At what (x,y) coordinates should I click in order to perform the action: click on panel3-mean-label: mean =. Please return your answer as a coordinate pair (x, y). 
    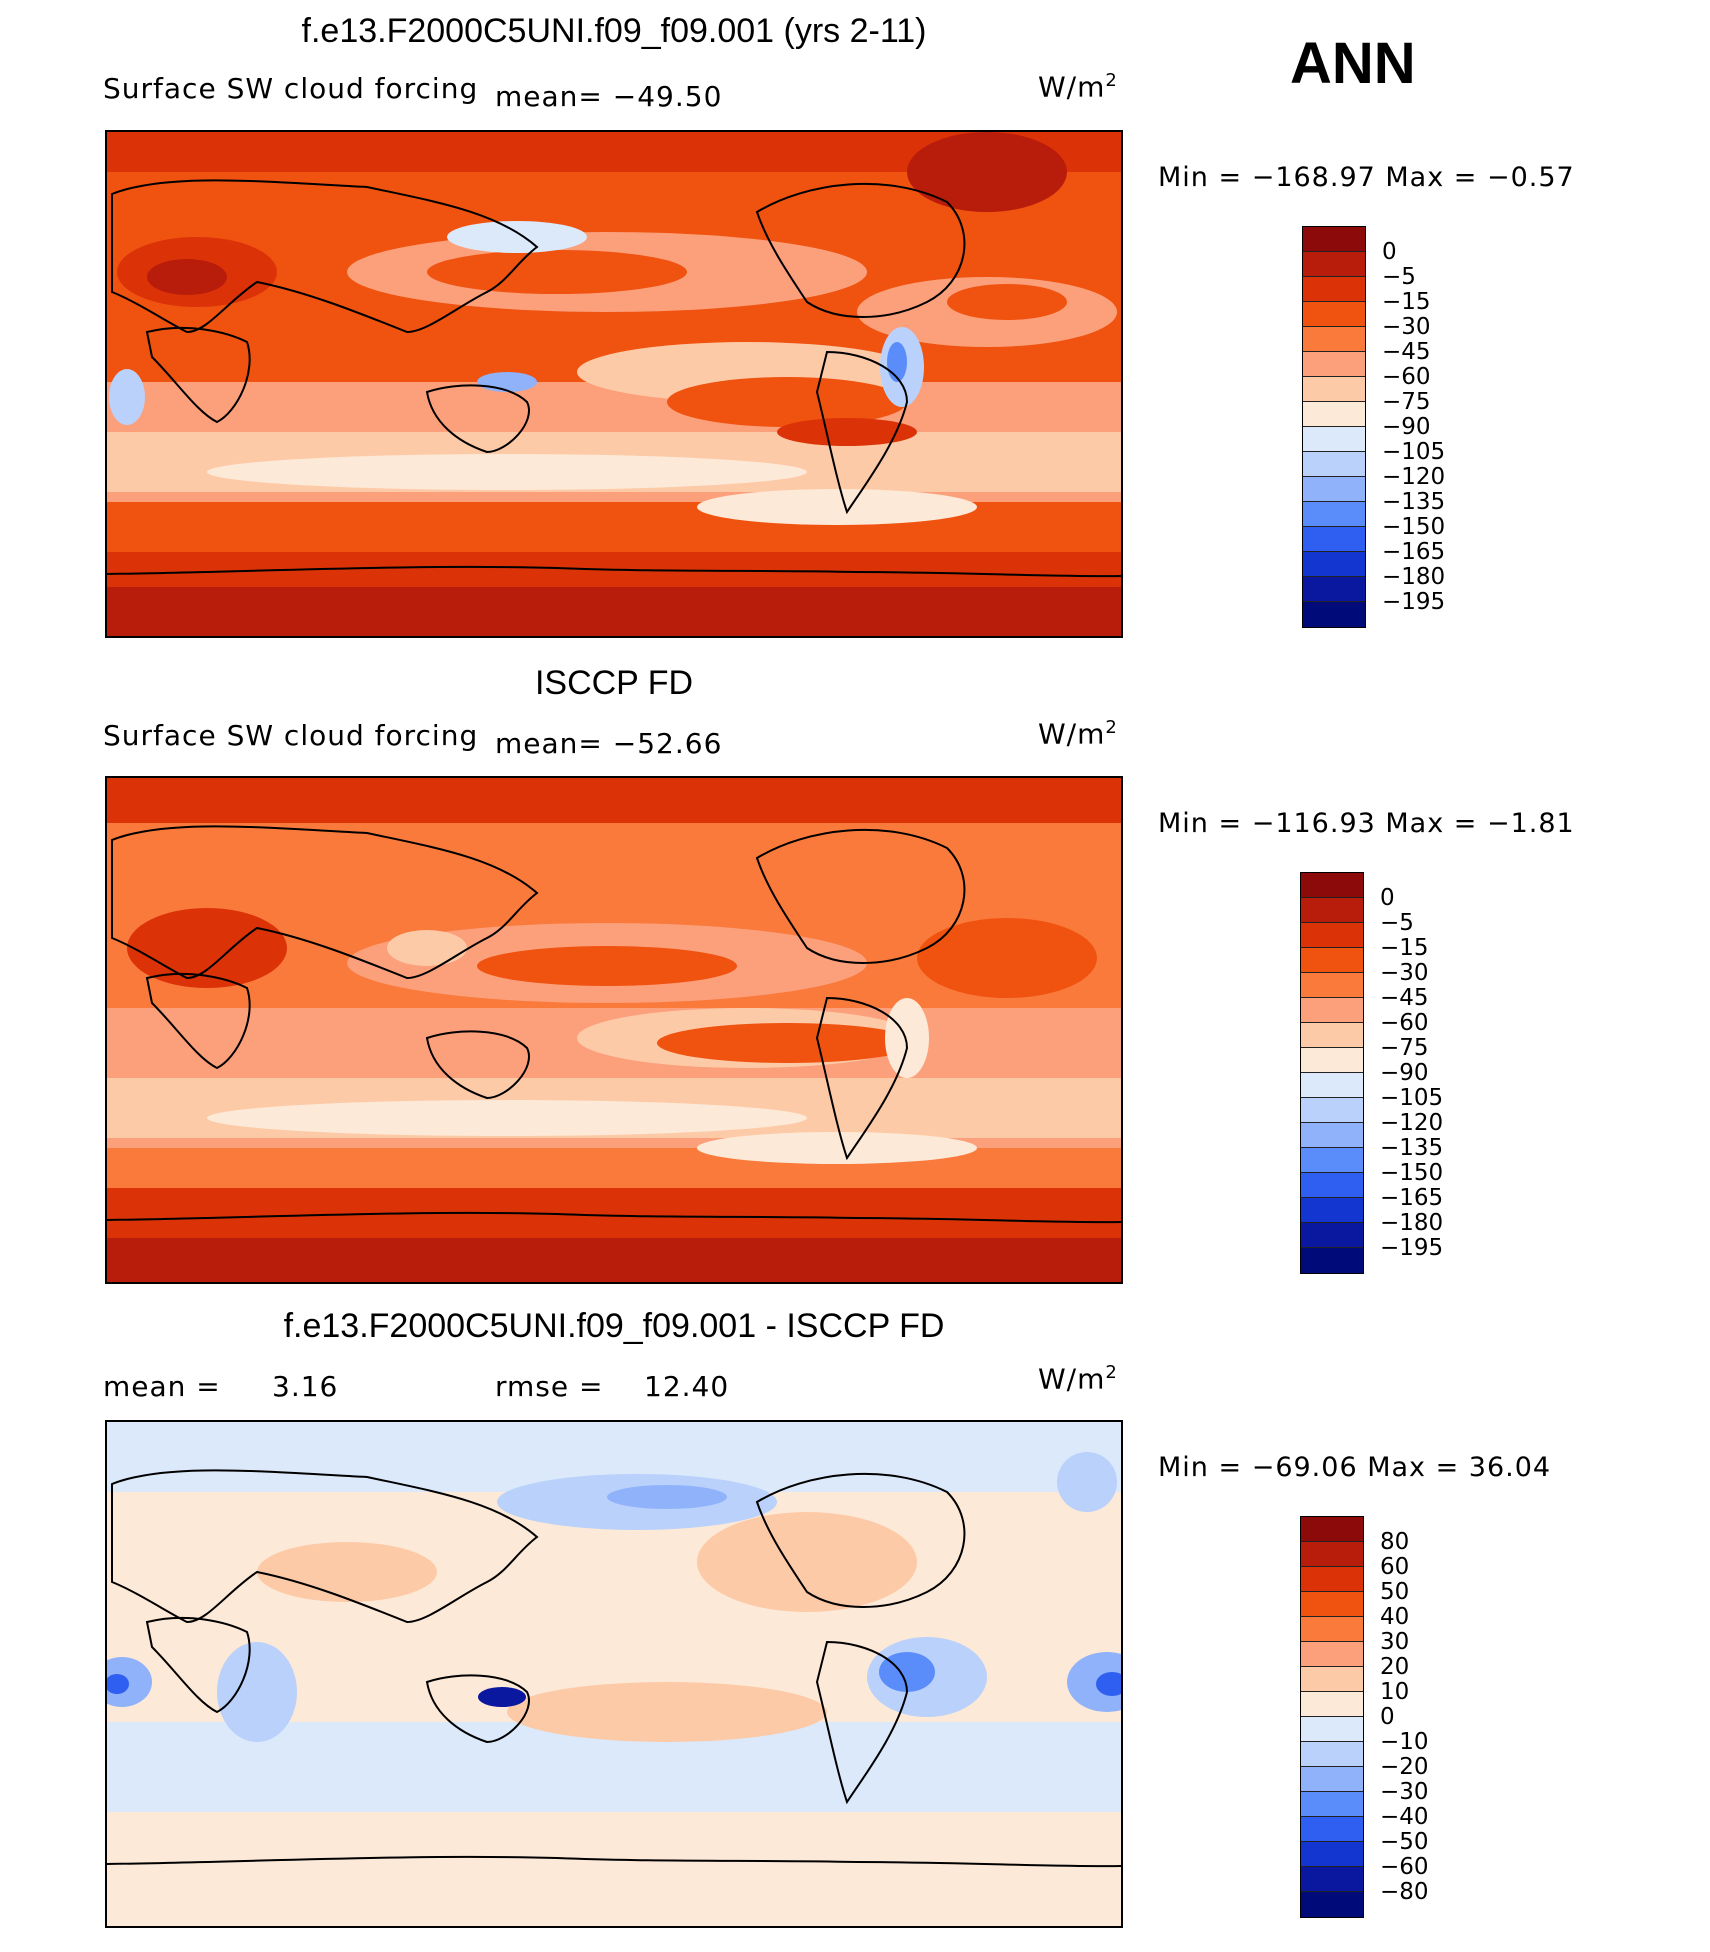
    Looking at the image, I should click on (162, 1386).